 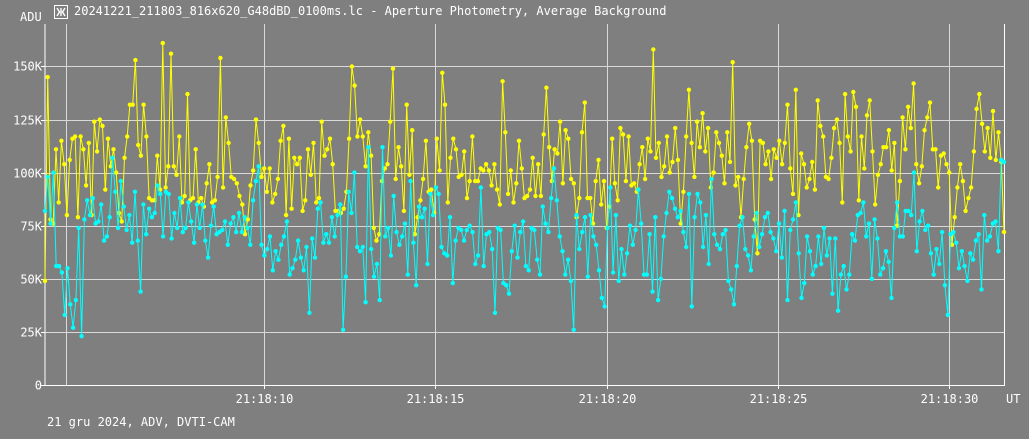 What do you see at coordinates (950, 399) in the screenshot?
I see `x-tick-label: 21:18:30` at bounding box center [950, 399].